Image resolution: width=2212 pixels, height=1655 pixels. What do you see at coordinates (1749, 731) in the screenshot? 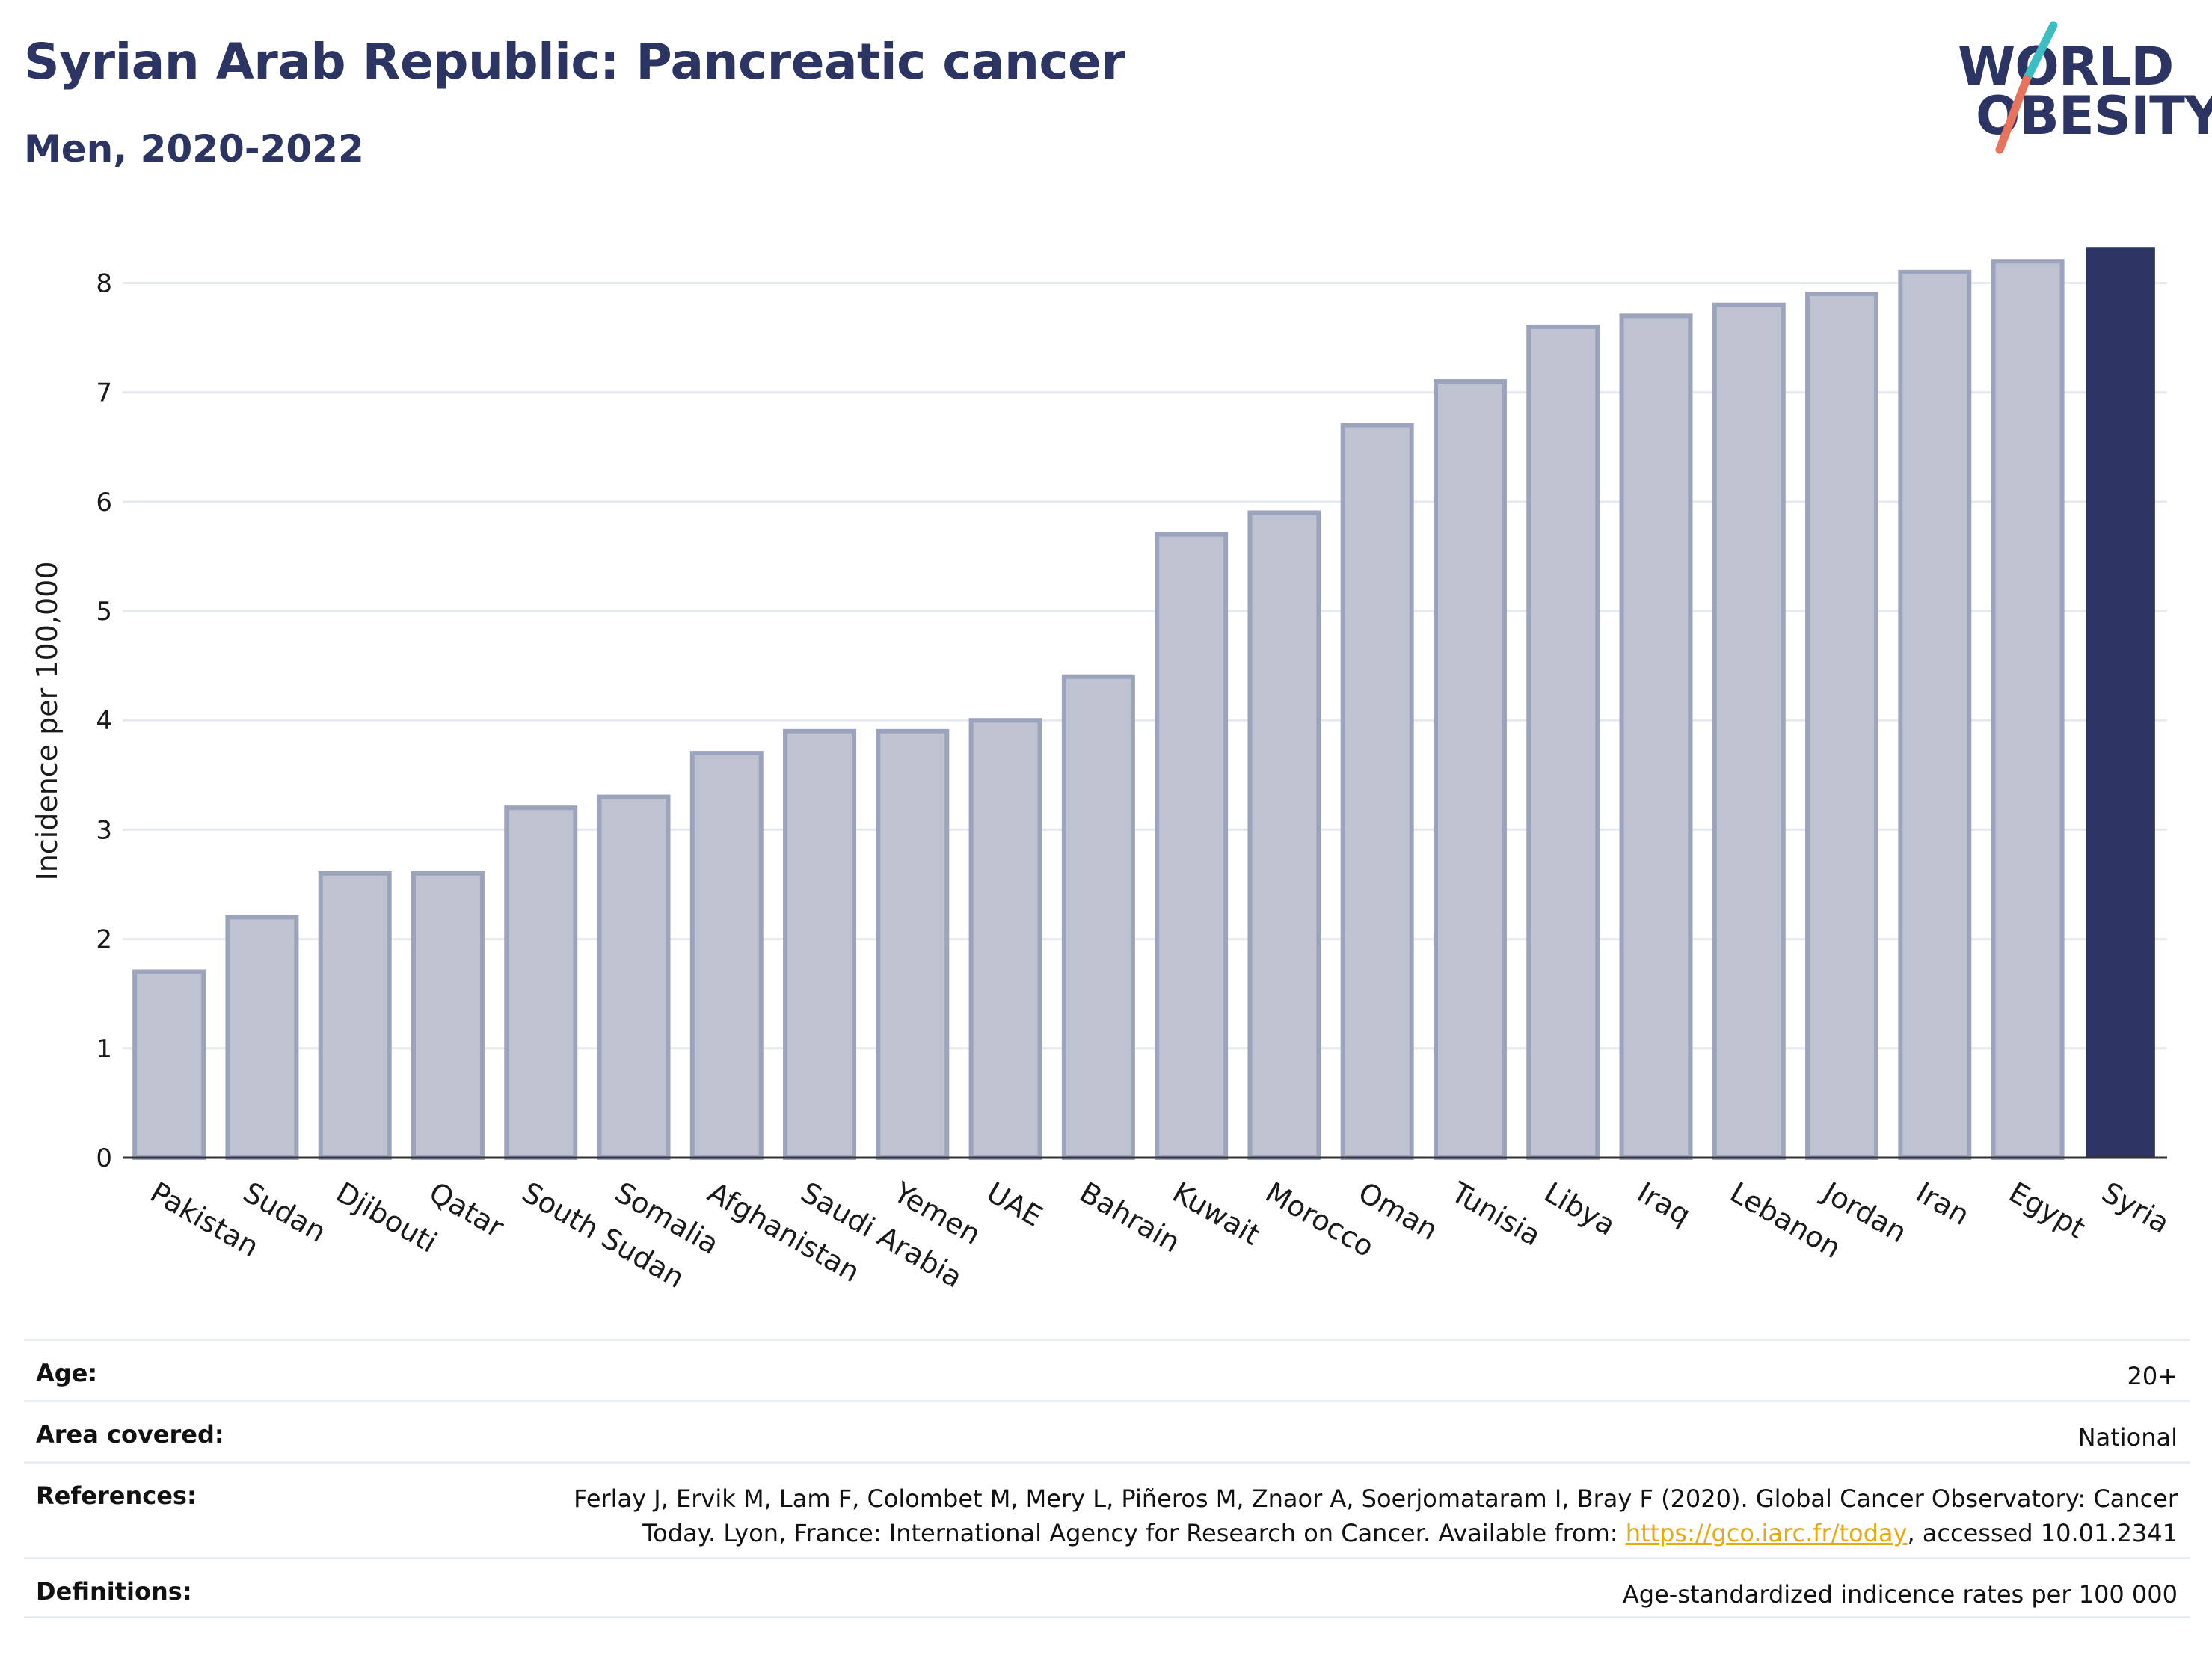
I see `bar-lebanon` at bounding box center [1749, 731].